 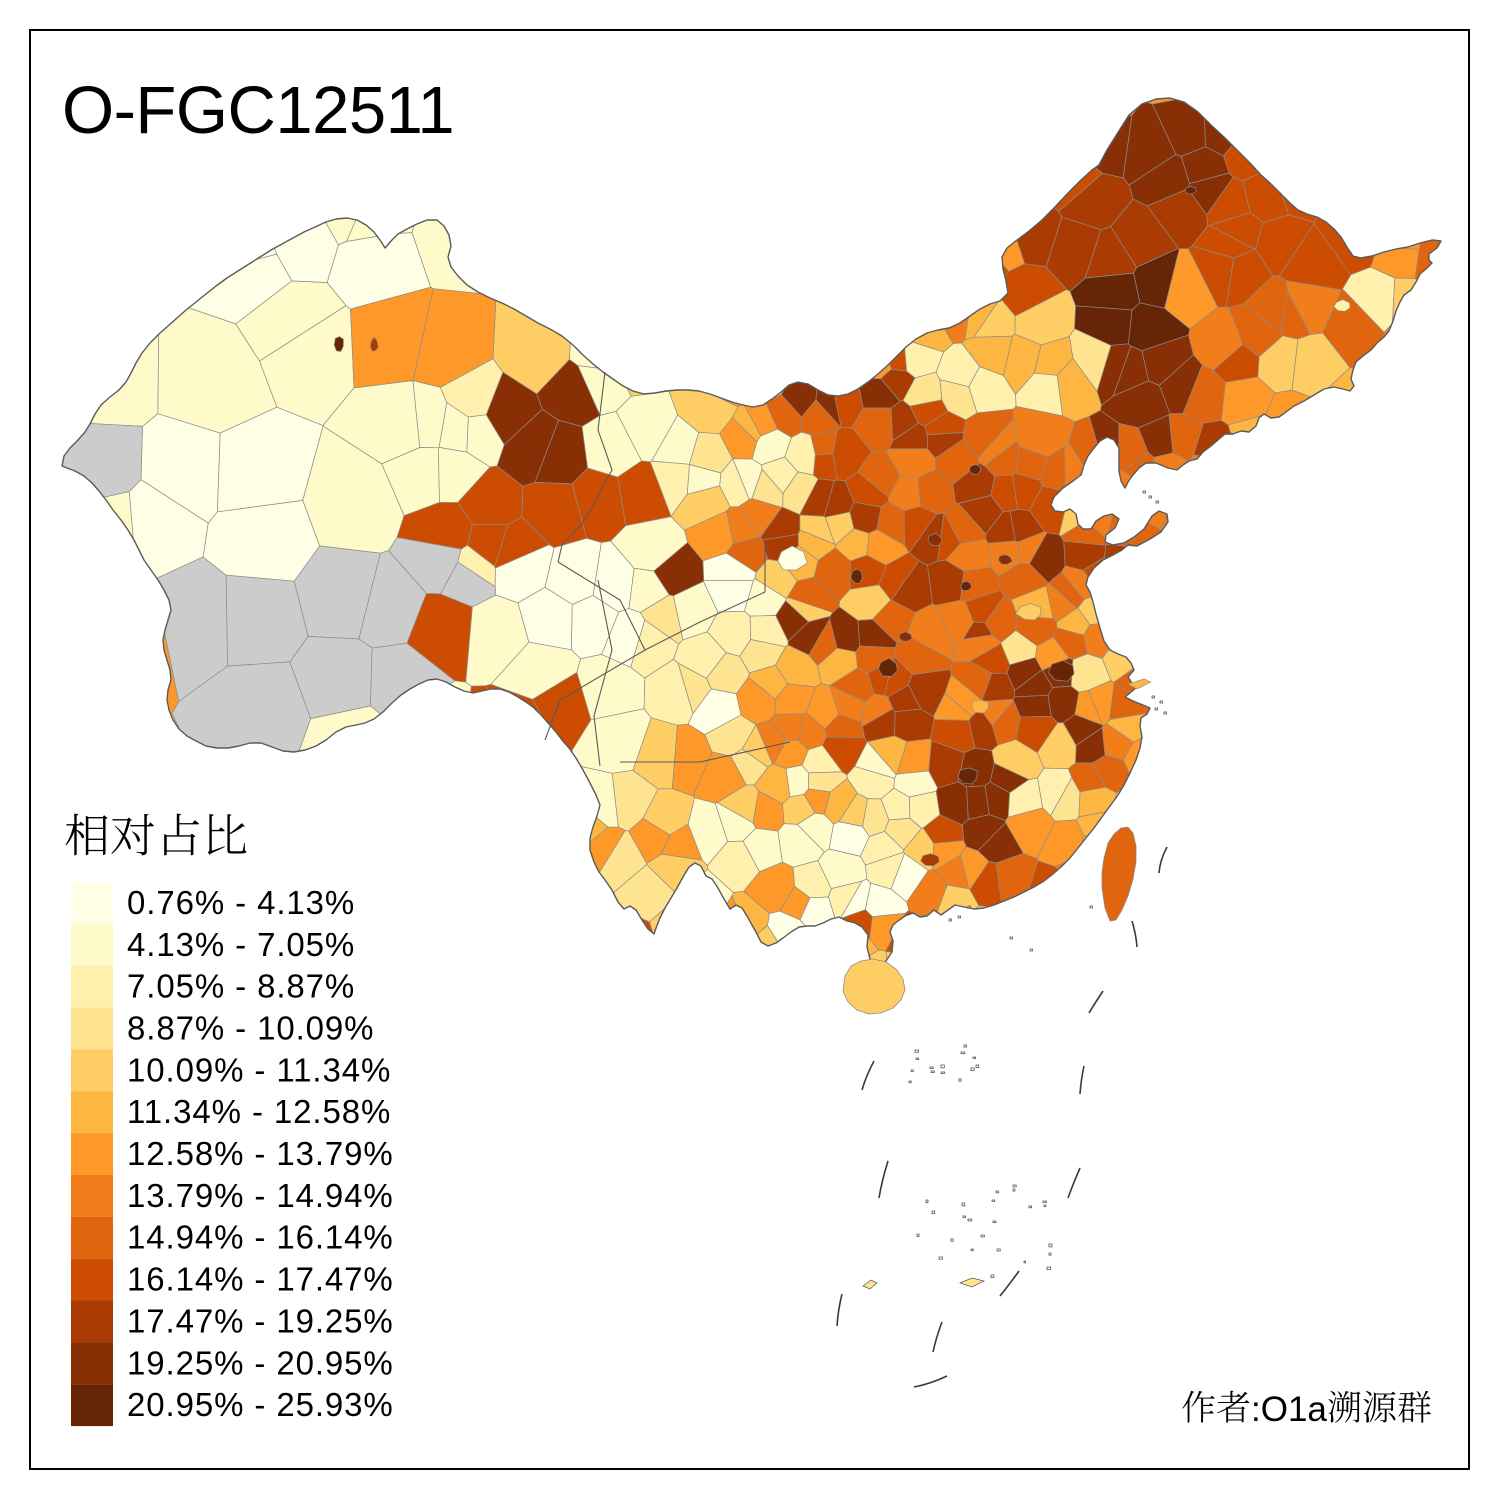 What do you see at coordinates (260, 1279) in the screenshot?
I see `svg-text: 16.14% - 17.47%` at bounding box center [260, 1279].